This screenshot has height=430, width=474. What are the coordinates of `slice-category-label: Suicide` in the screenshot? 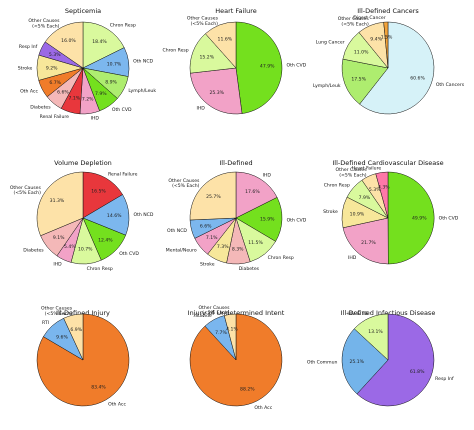 It's located at (203, 316).